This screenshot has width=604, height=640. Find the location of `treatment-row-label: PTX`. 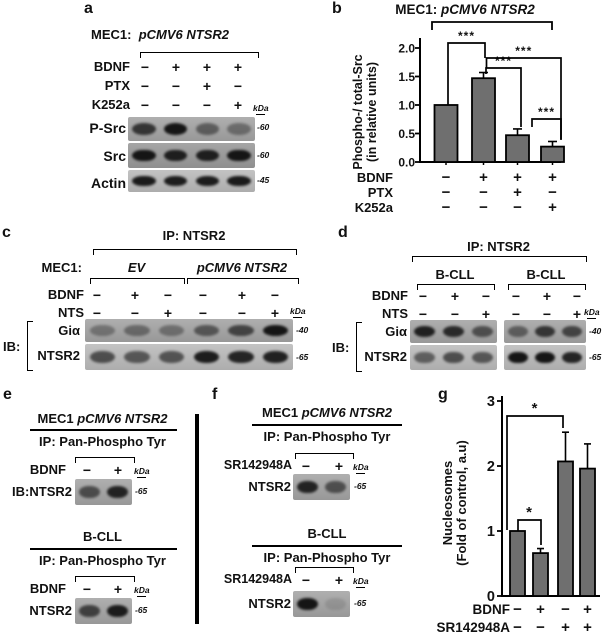

treatment-row-label: PTX is located at coordinates (381, 192).